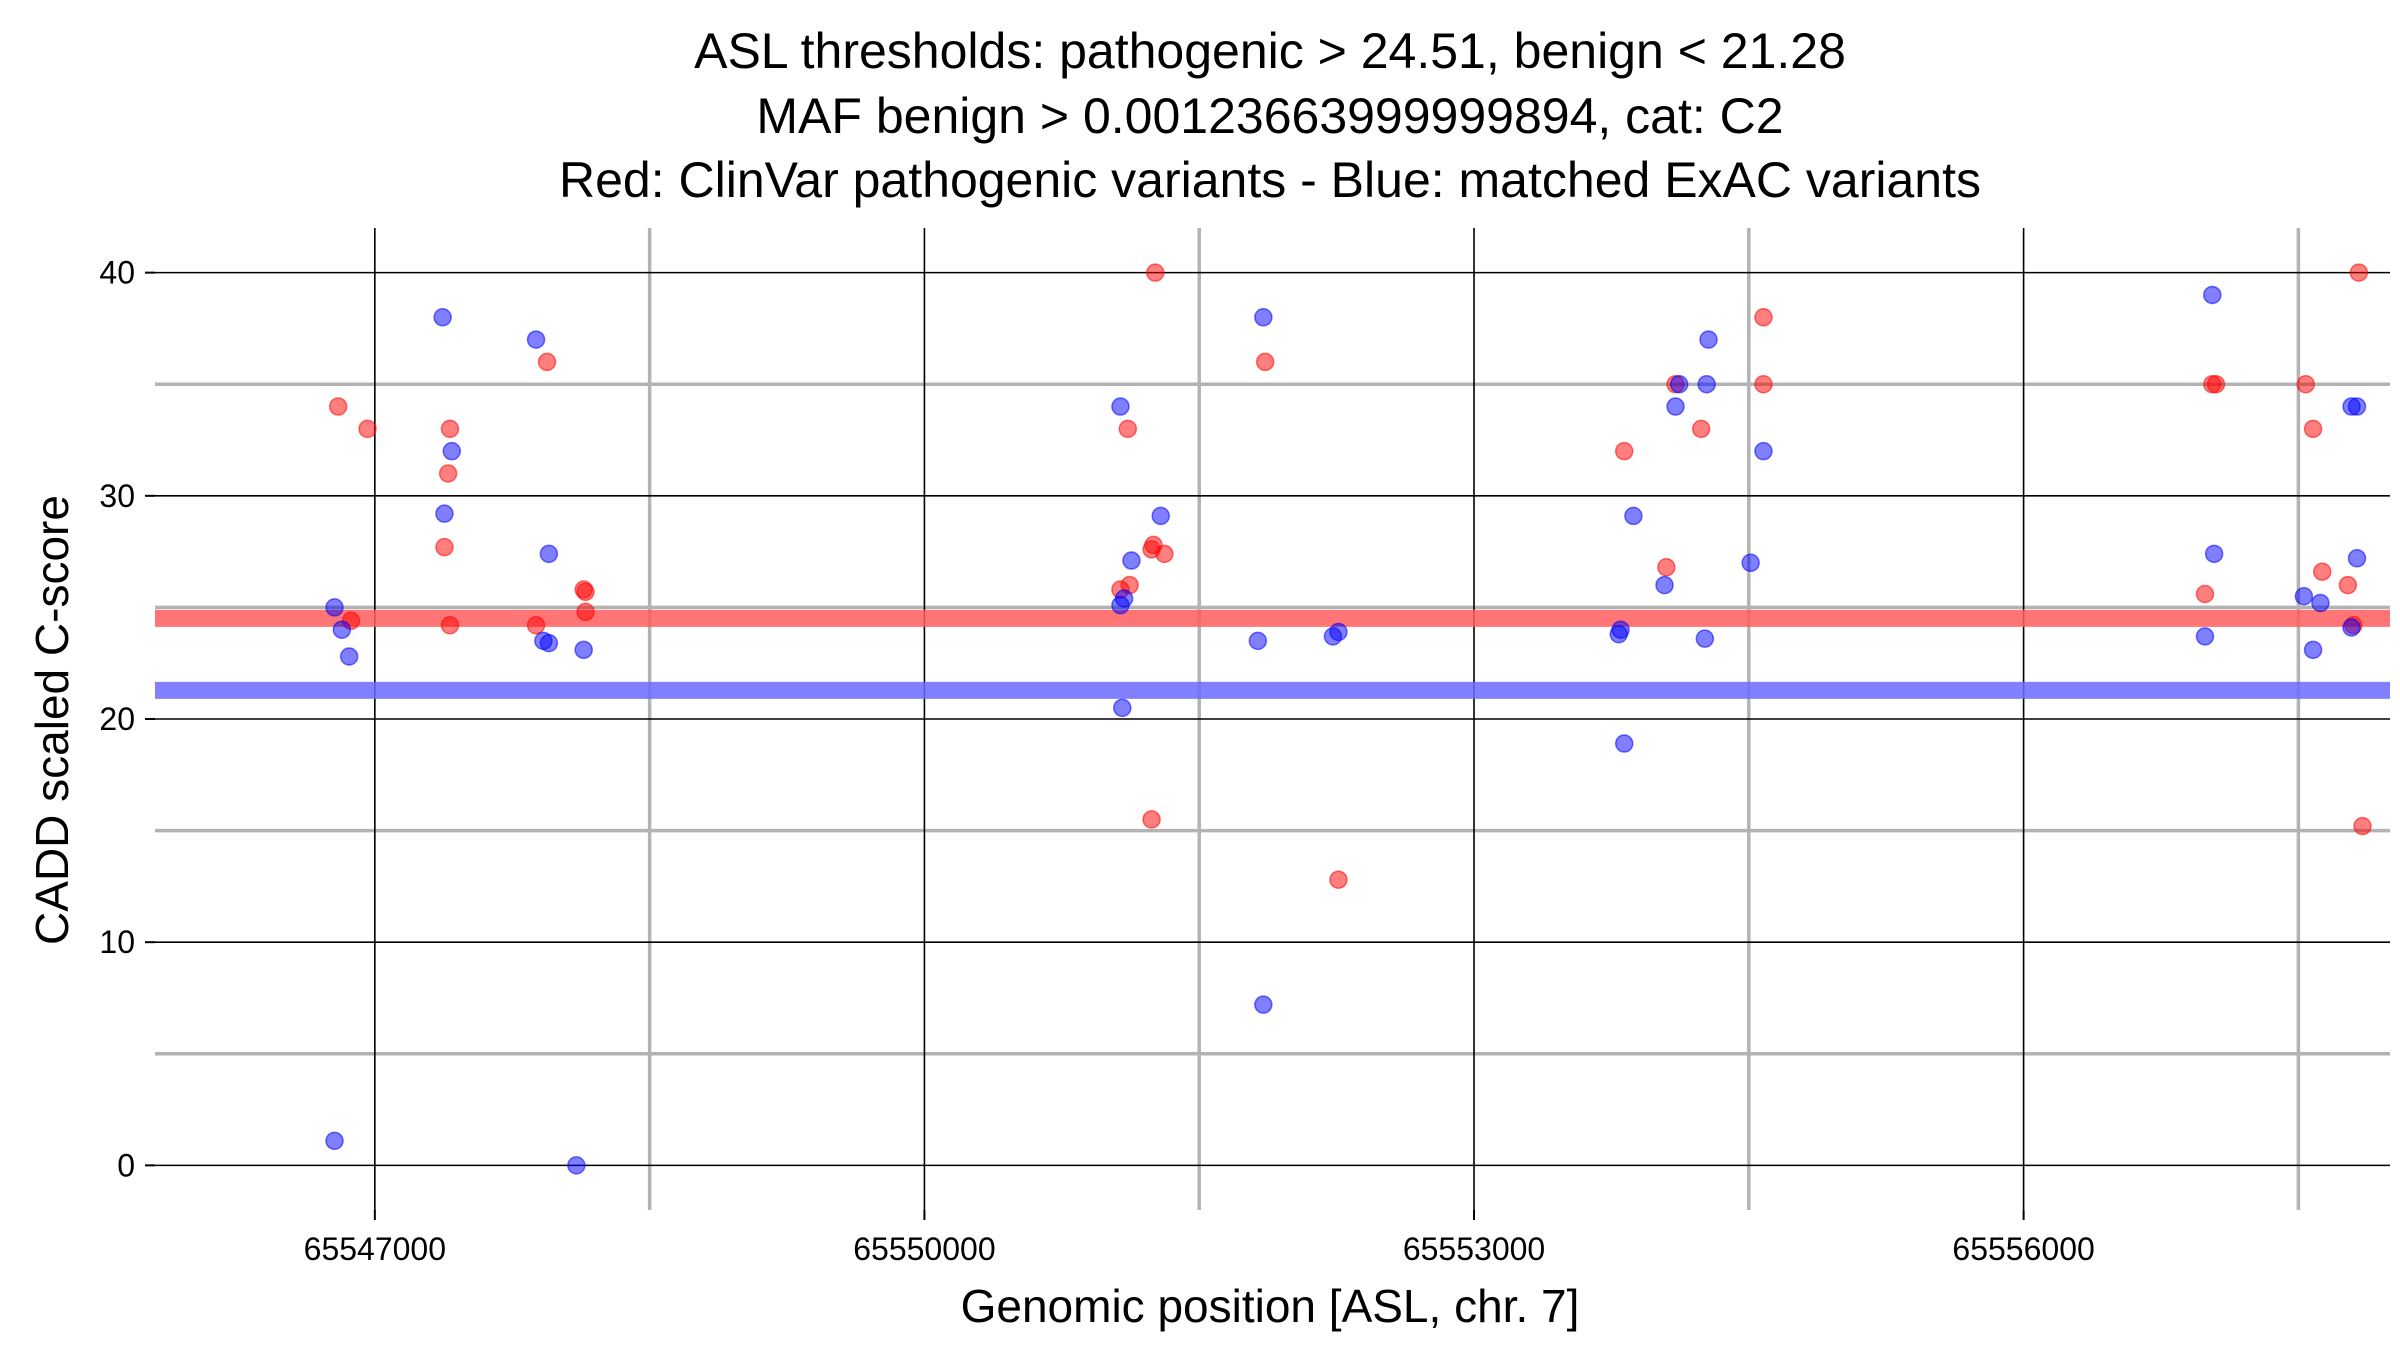  Describe the element at coordinates (117, 719) in the screenshot. I see `y-tick-label: 20` at that location.